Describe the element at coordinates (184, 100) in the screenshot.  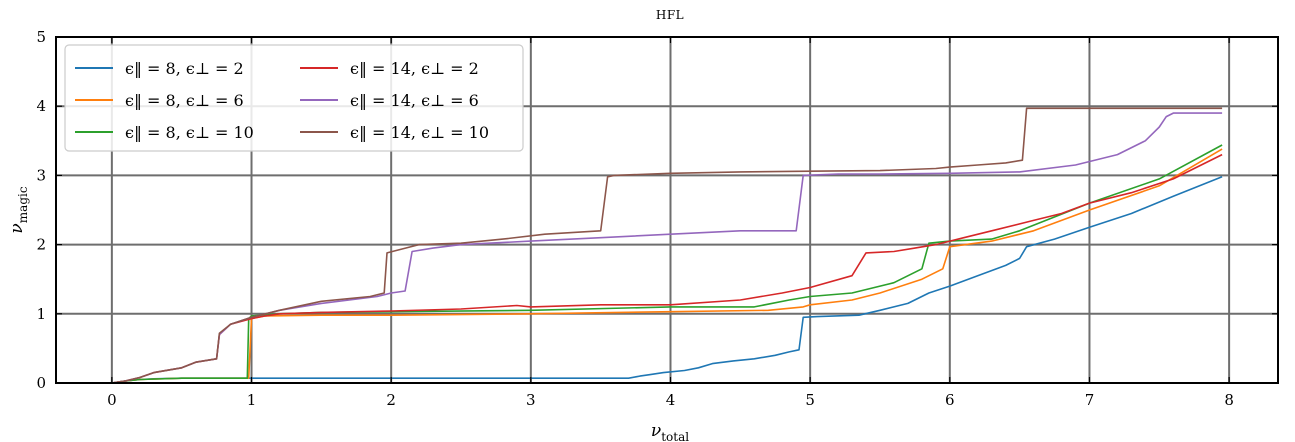
I see `legend-label: ϵ‖ = 8, ϵ⊥ = 6` at that location.